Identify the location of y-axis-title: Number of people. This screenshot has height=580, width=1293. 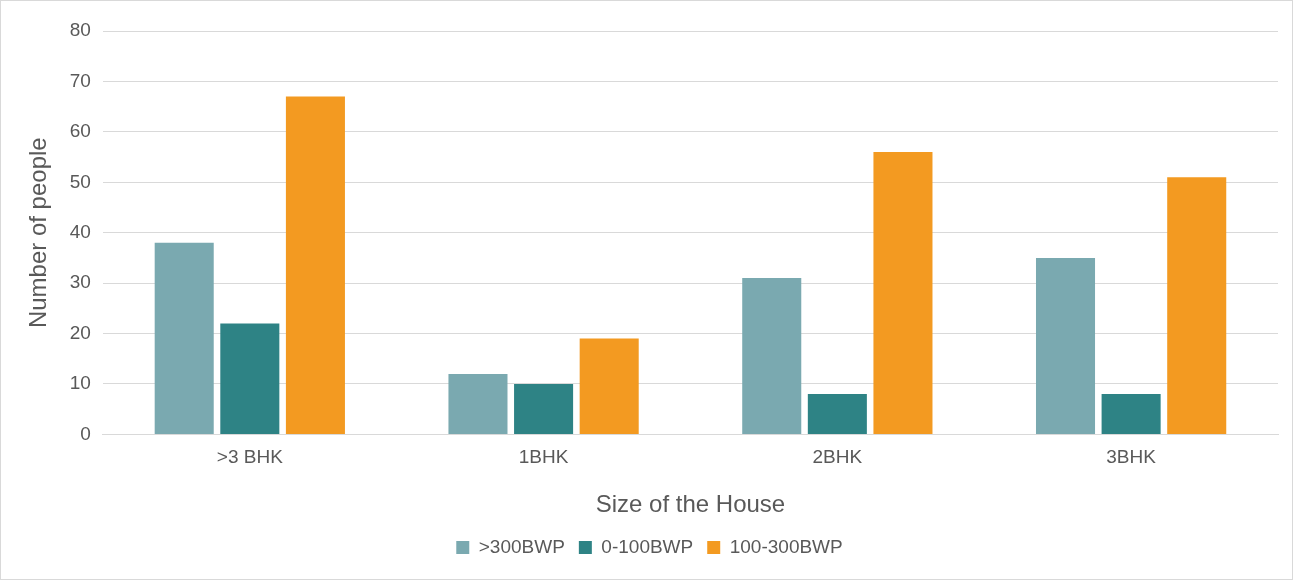
(38, 233).